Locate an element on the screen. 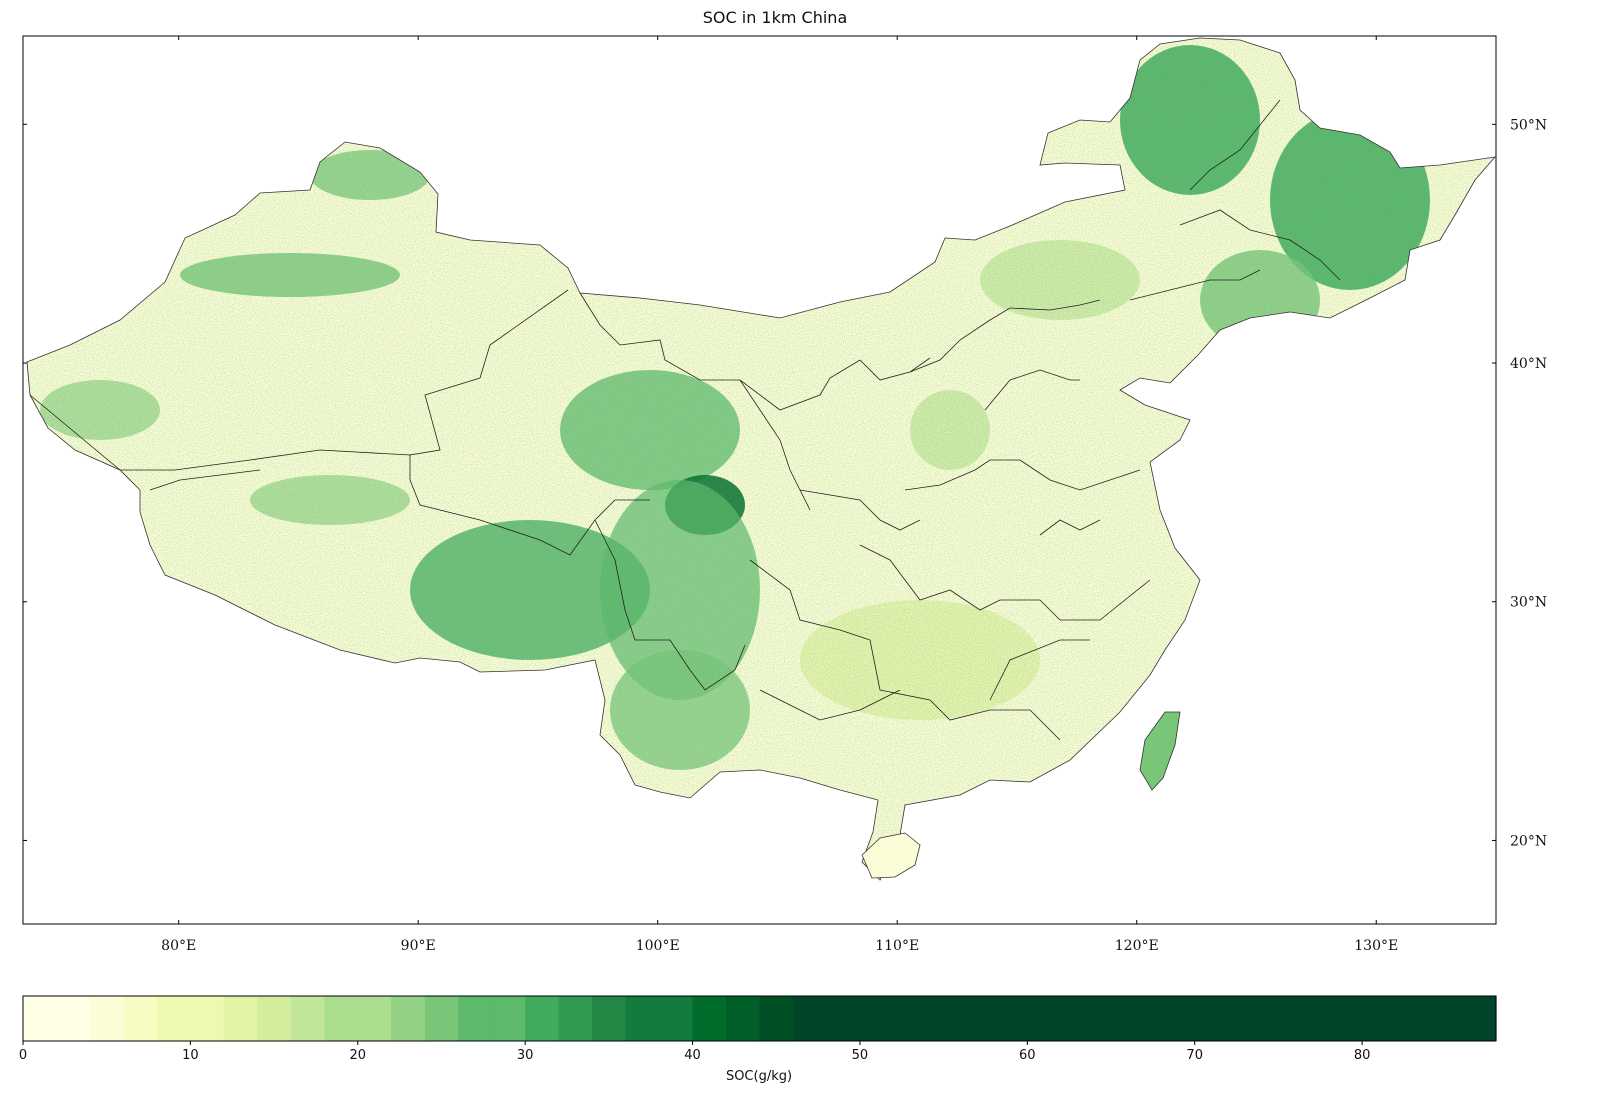 Image resolution: width=1602 pixels, height=1116 pixels. colorbar: 0 10 20 30 40 50 60 70 80 SOC(g/kg) is located at coordinates (758, 1039).